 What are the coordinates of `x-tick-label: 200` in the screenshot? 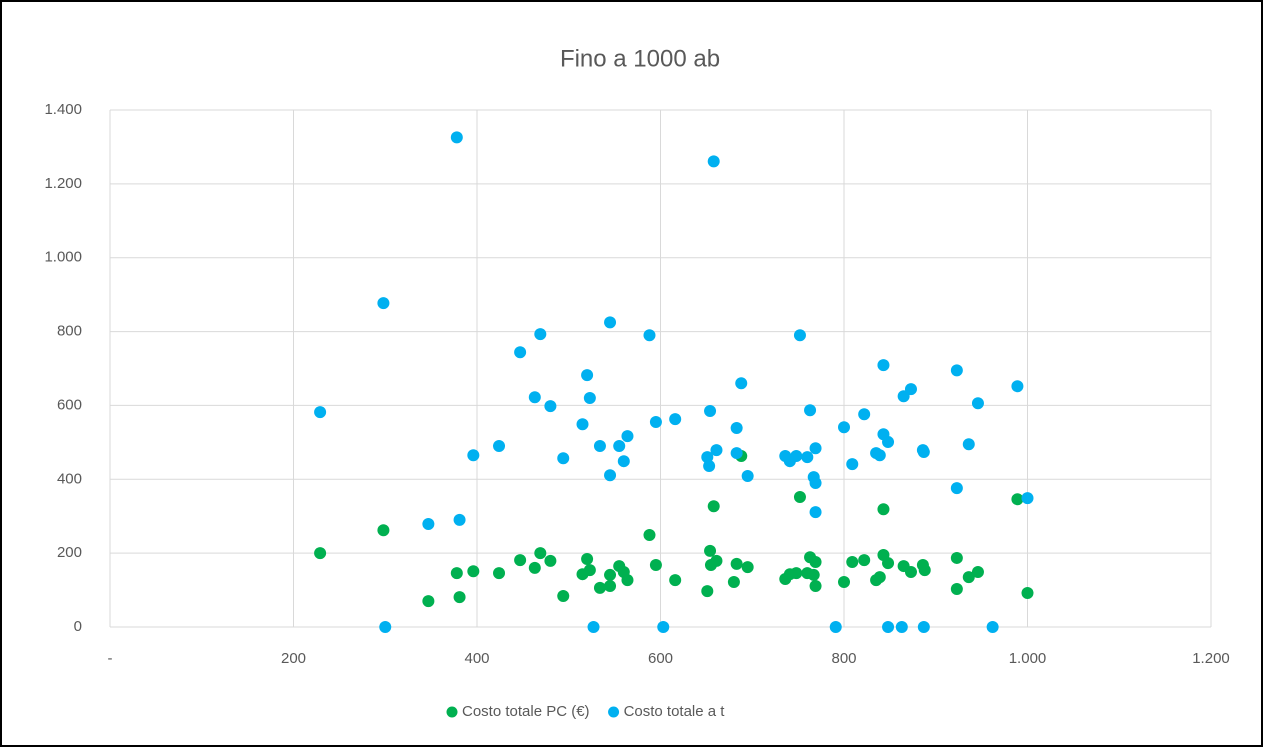 It's located at (293, 658).